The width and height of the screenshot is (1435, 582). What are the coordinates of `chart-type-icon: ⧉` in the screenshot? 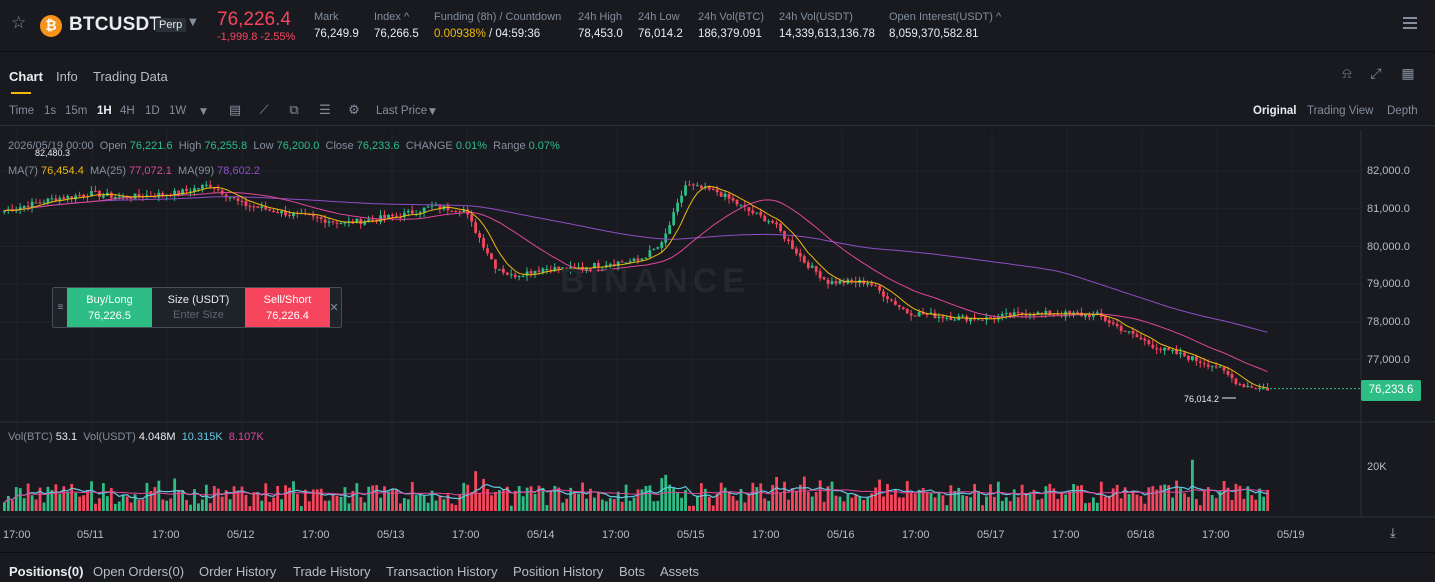 It's located at (294, 110).